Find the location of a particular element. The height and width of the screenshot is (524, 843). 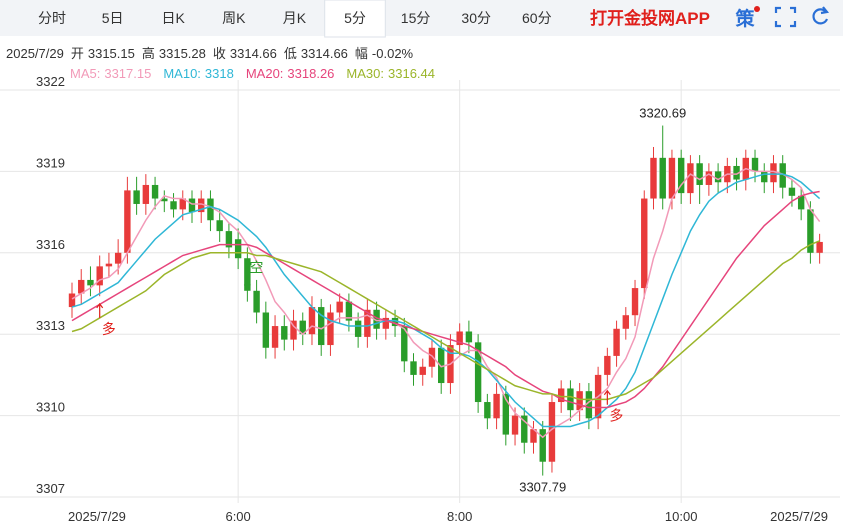

quote-text: 3315.15 is located at coordinates (111, 53).